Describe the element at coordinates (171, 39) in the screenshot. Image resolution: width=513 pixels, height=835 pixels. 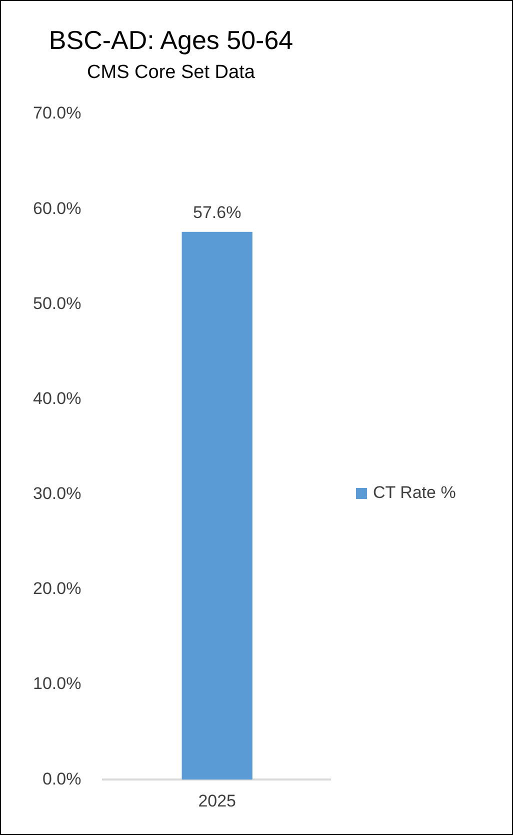
I see `chart-title: BSC-AD: Ages 50-64` at that location.